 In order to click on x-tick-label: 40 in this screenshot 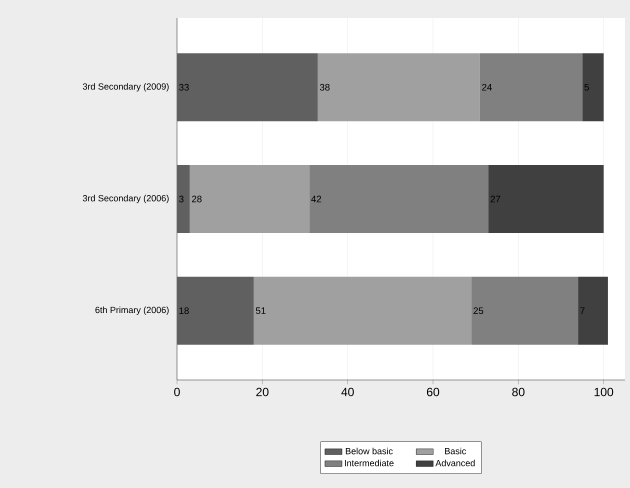, I will do `click(347, 392)`.